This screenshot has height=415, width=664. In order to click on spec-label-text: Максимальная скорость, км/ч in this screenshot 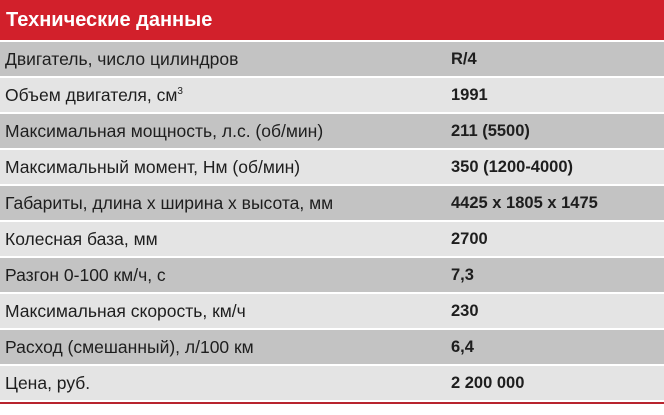, I will do `click(125, 311)`.